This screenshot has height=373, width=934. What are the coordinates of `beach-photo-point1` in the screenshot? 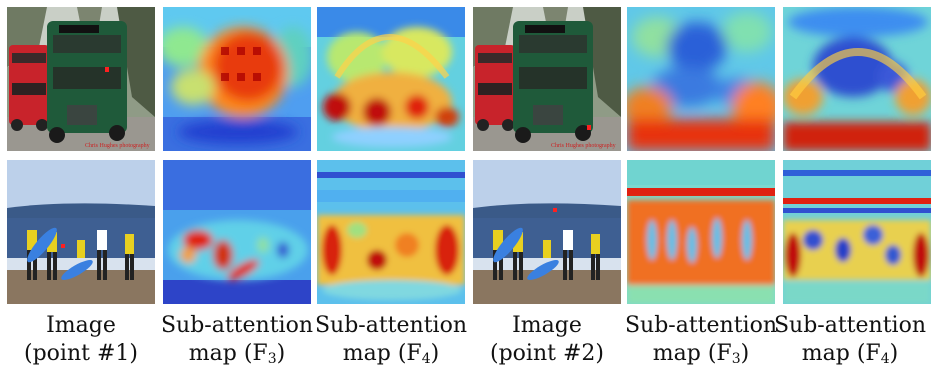 It's located at (81, 232).